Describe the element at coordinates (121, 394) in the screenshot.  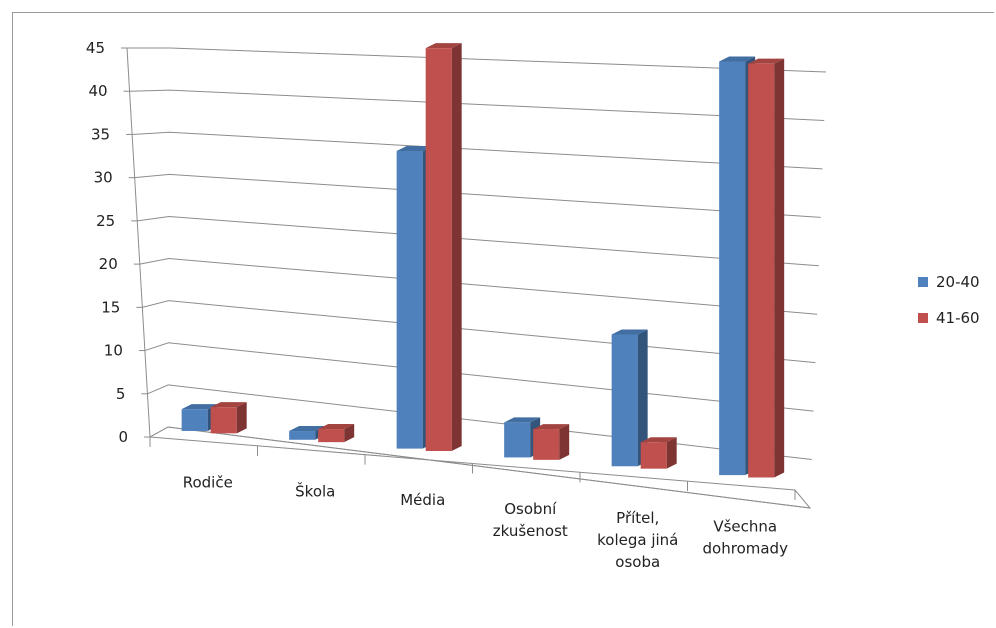
I see `y-tick-label: 5` at that location.